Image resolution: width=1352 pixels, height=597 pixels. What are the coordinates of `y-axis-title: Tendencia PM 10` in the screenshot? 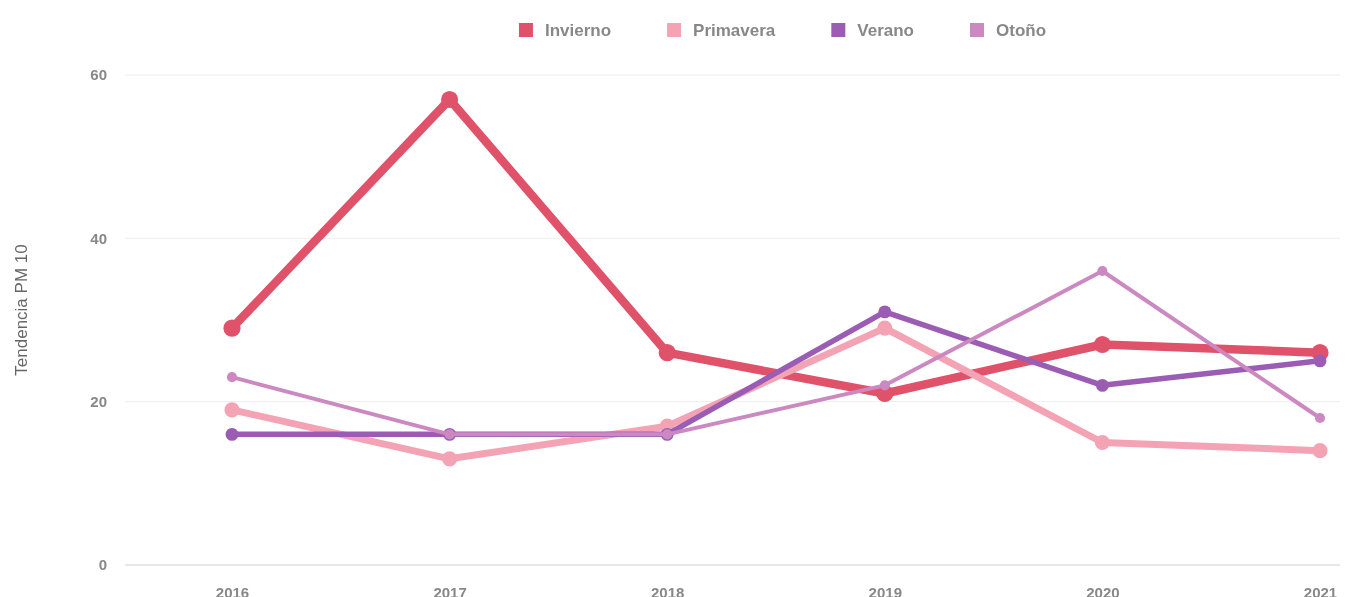 It's located at (21, 310).